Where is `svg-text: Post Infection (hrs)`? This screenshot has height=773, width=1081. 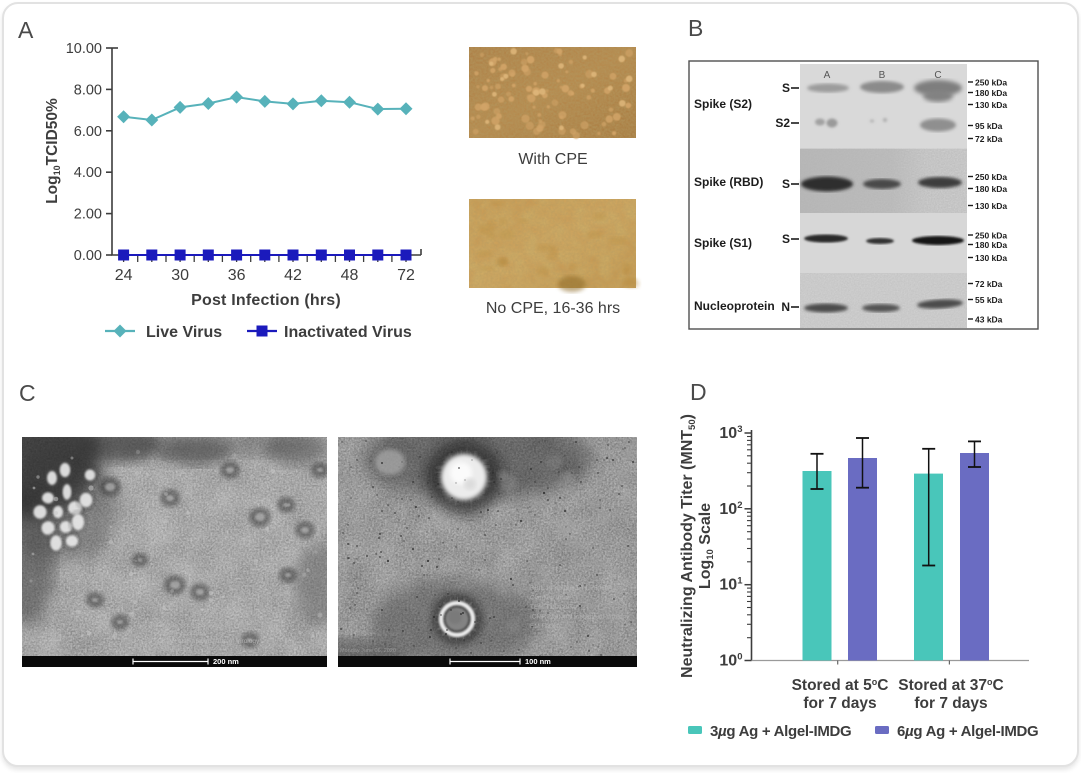
svg-text: Post Infection (hrs) is located at coordinates (266, 300).